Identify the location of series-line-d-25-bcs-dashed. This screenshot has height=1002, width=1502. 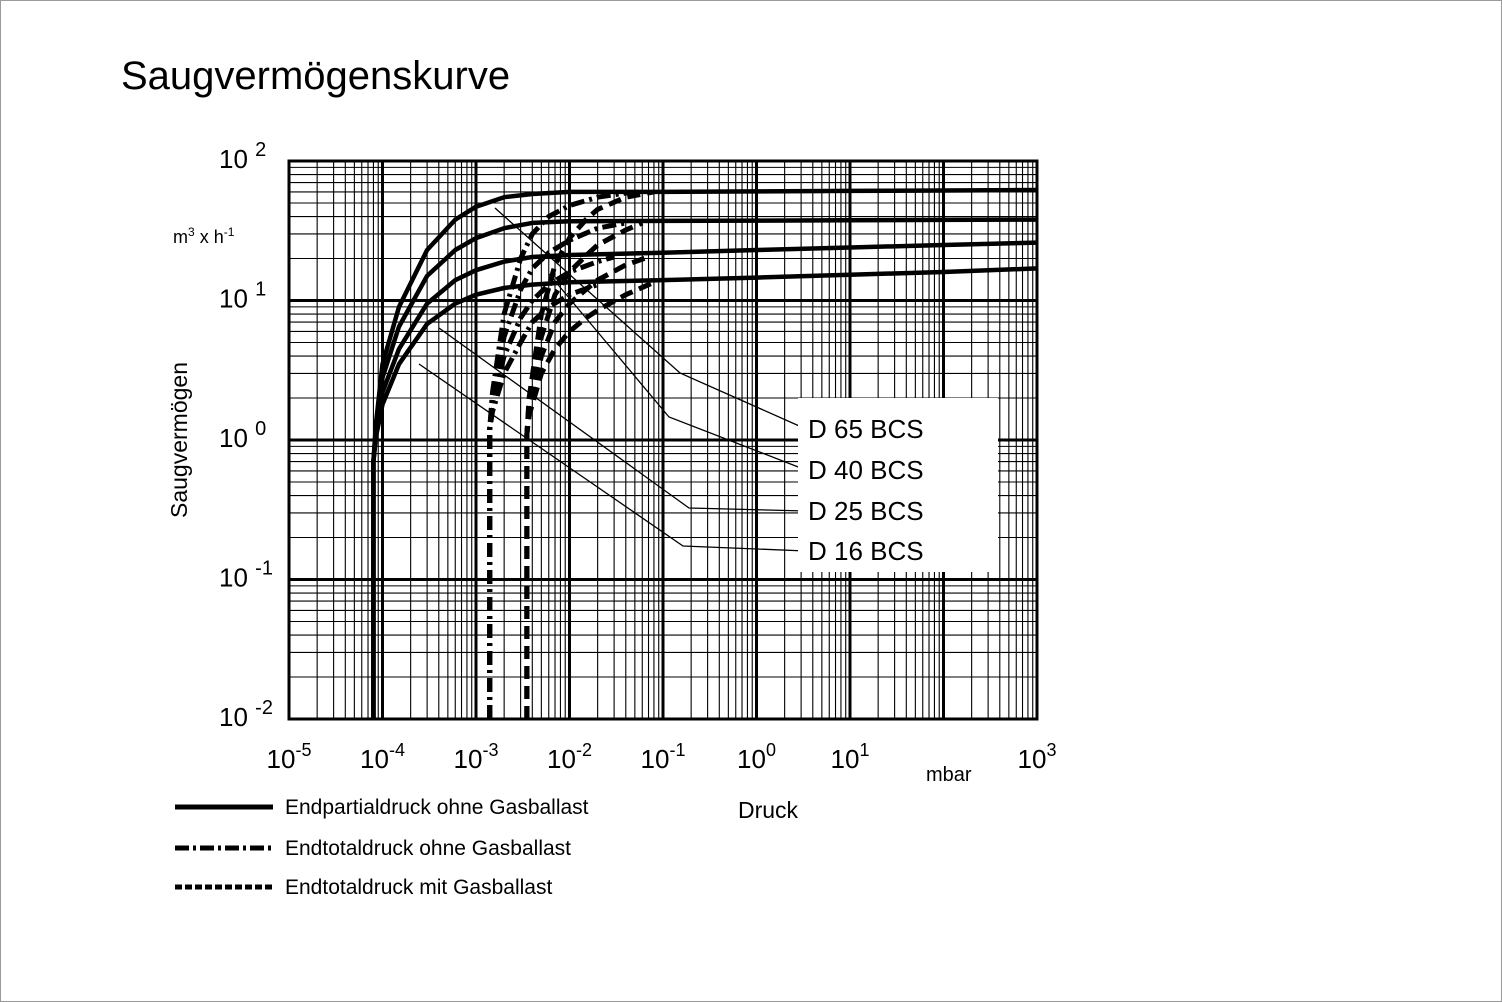
(587, 486).